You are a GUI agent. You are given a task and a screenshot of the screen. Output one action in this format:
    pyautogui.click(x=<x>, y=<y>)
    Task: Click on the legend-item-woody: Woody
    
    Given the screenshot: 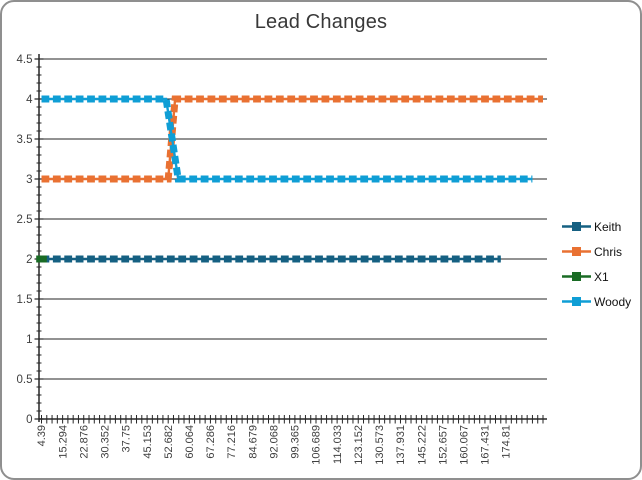 What is the action you would take?
    pyautogui.click(x=600, y=301)
    